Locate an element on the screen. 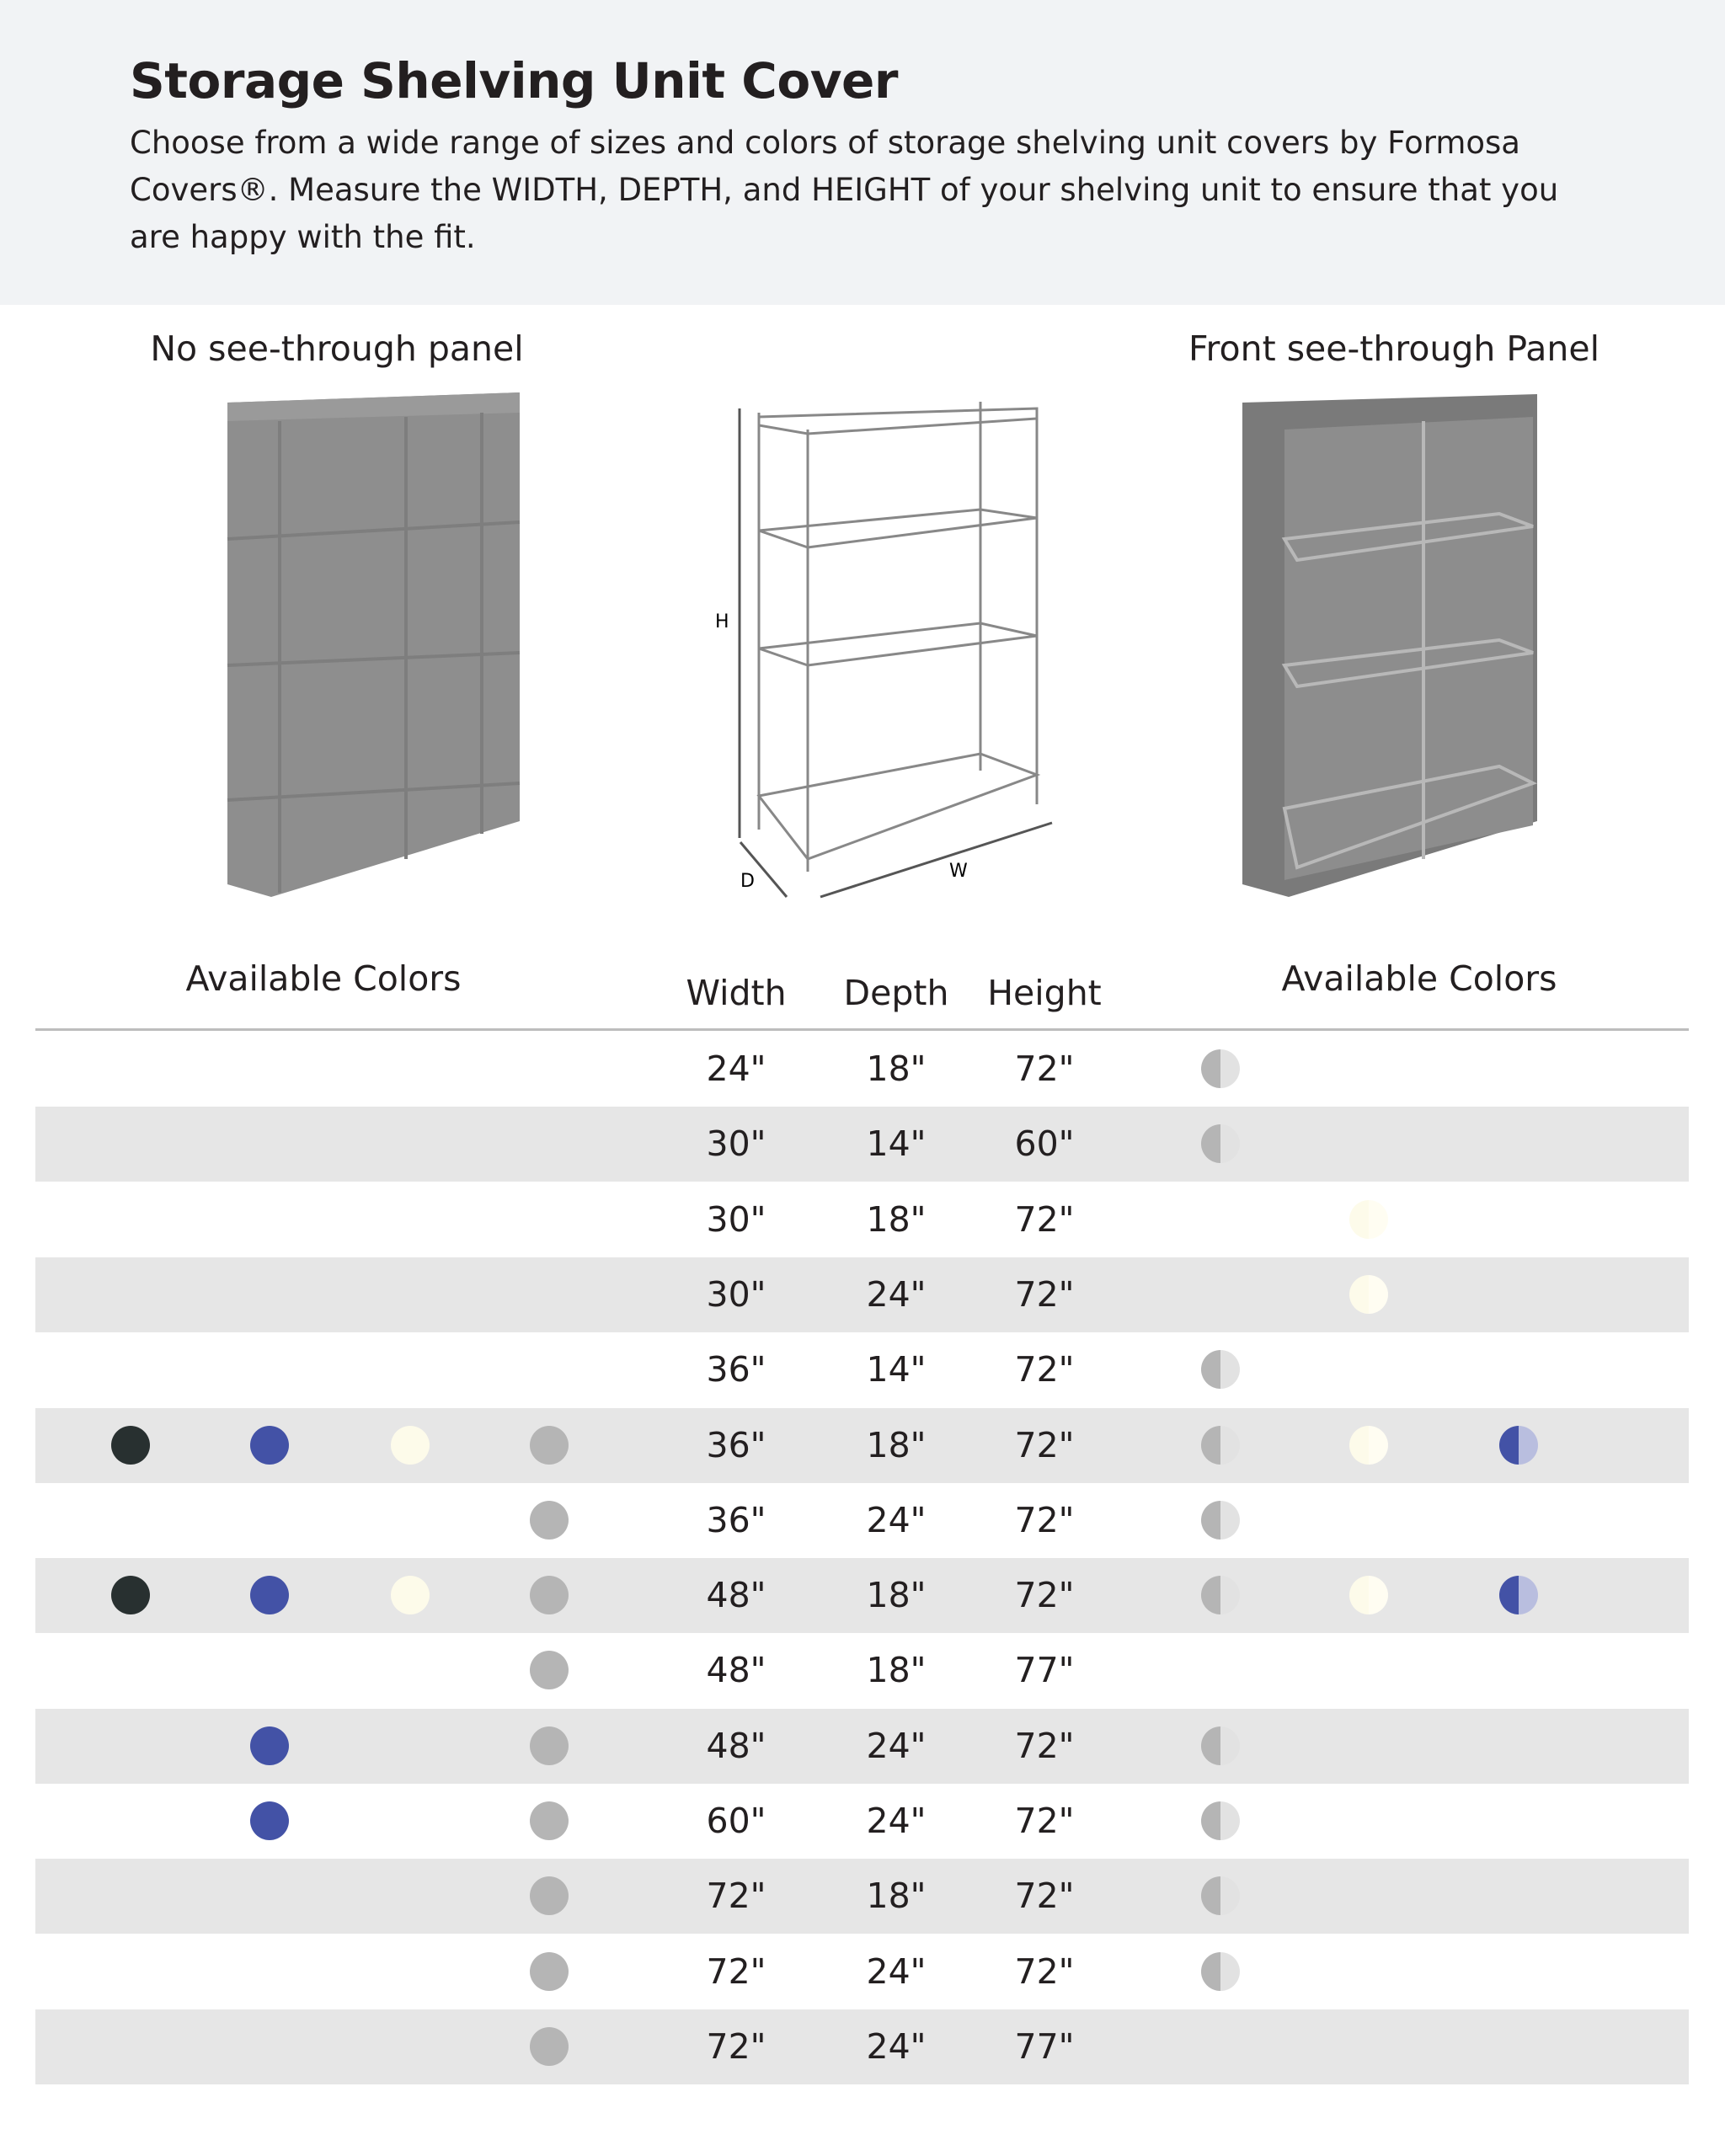  table-row: 24" 18" 72" is located at coordinates (862, 1069).